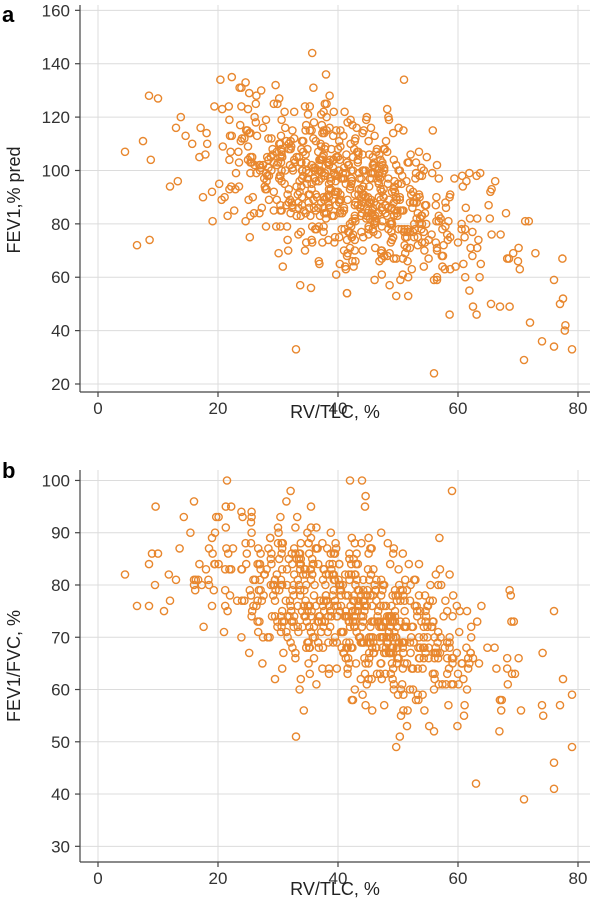 The image size is (597, 913). What do you see at coordinates (218, 878) in the screenshot?
I see `x-tick-label: 20` at bounding box center [218, 878].